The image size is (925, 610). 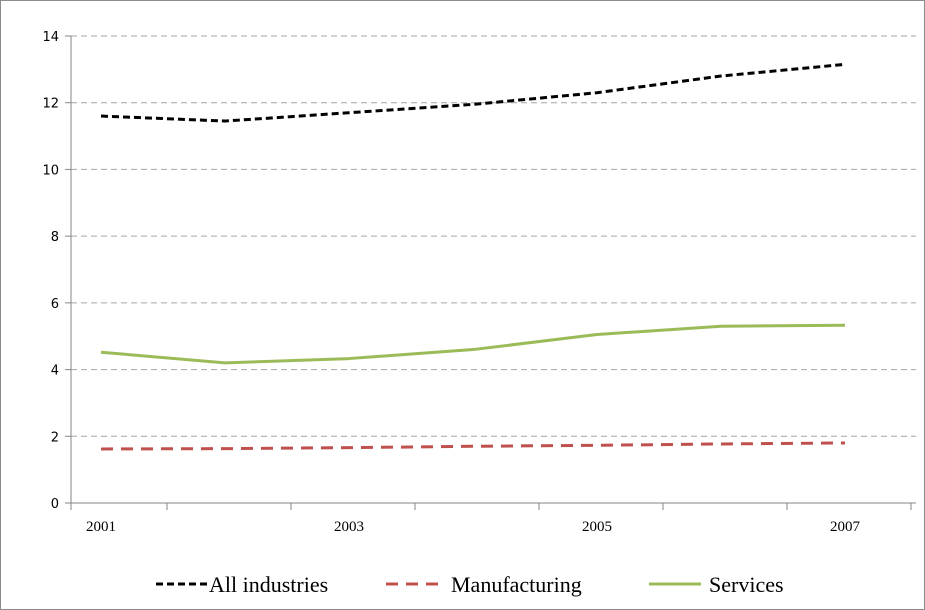 I want to click on x-tick-labels: 2001 2003 2005 2007, so click(x=473, y=527).